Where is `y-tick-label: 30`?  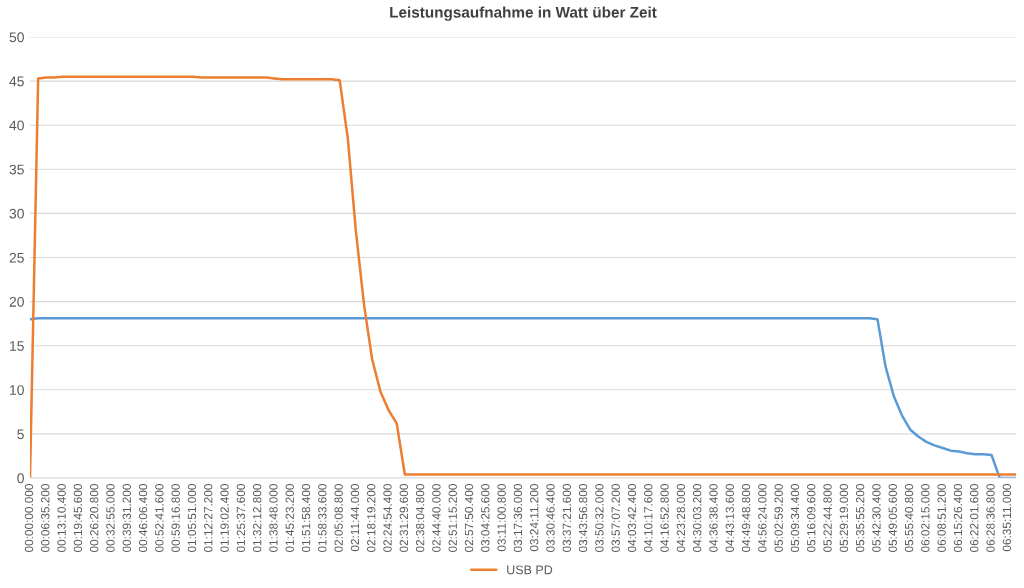 y-tick-label: 30 is located at coordinates (16, 213).